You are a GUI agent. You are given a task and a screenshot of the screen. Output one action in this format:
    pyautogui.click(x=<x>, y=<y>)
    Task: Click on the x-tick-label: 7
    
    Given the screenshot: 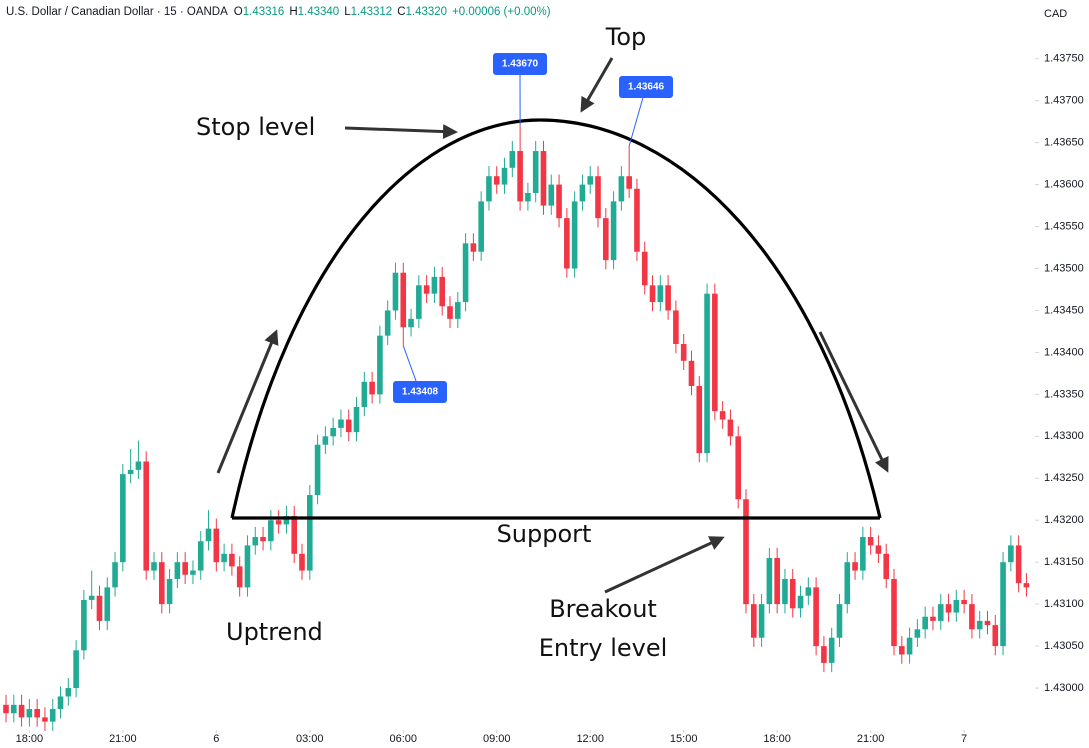 What is the action you would take?
    pyautogui.click(x=964, y=739)
    